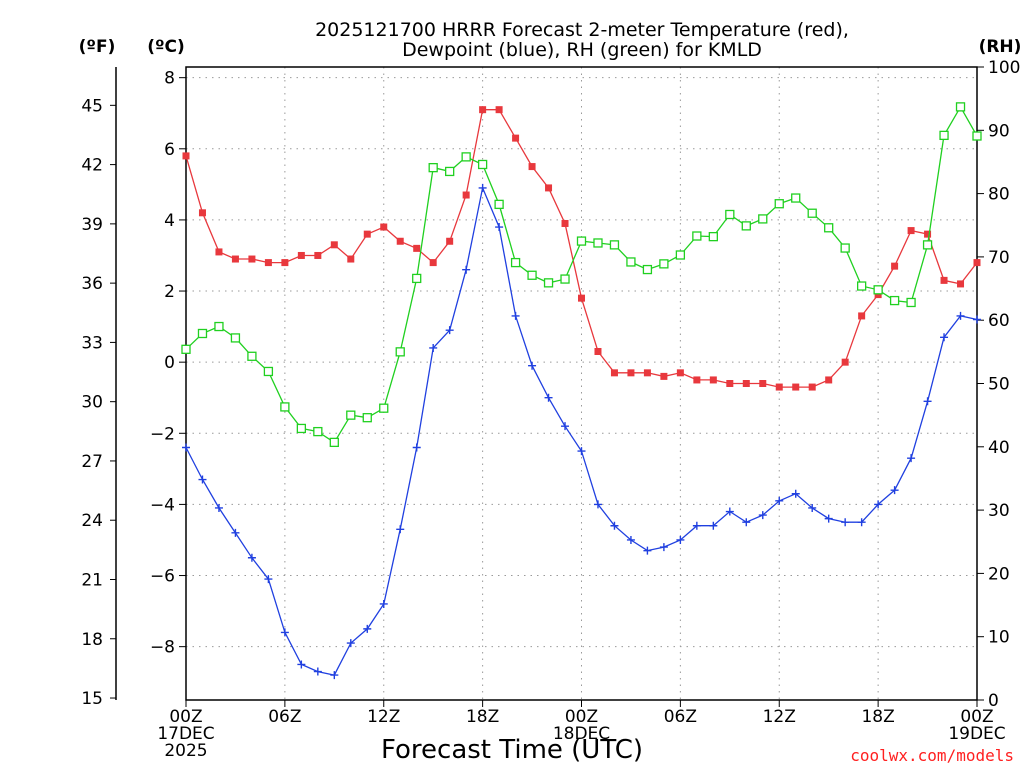  What do you see at coordinates (92, 521) in the screenshot?
I see `fahrenheit-tick-label: 24` at bounding box center [92, 521].